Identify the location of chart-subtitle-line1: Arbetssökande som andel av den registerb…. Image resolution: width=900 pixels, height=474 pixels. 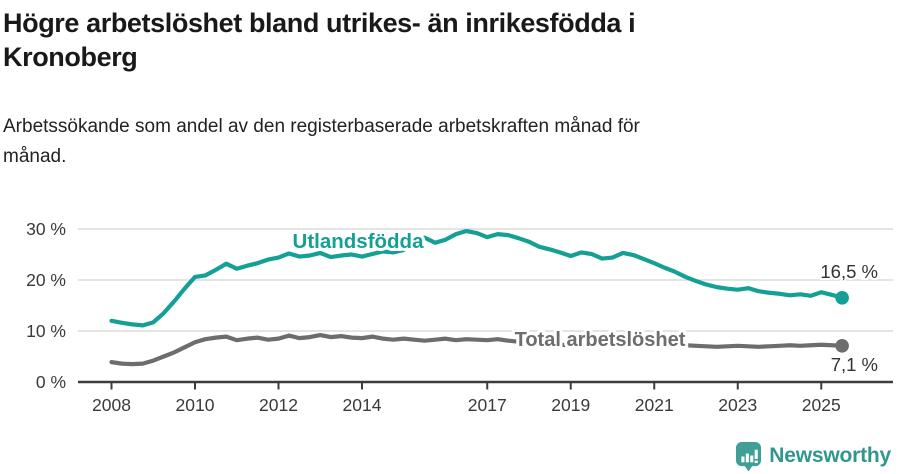
(321, 126).